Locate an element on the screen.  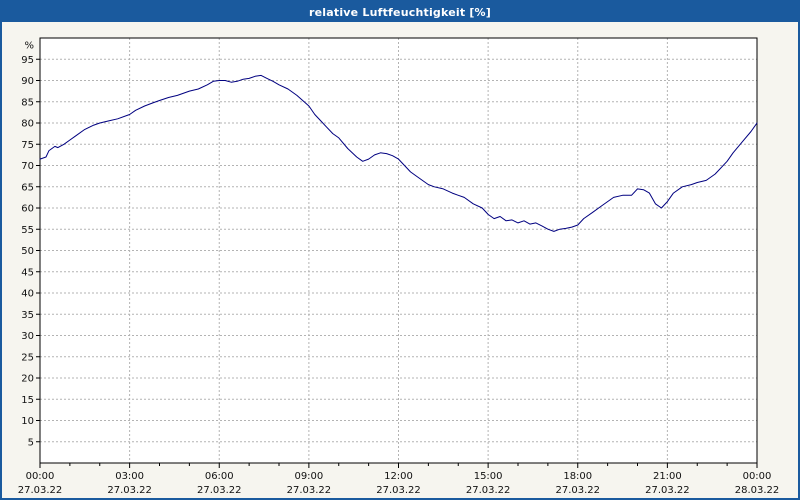
svg-text: 15 is located at coordinates (27, 400).